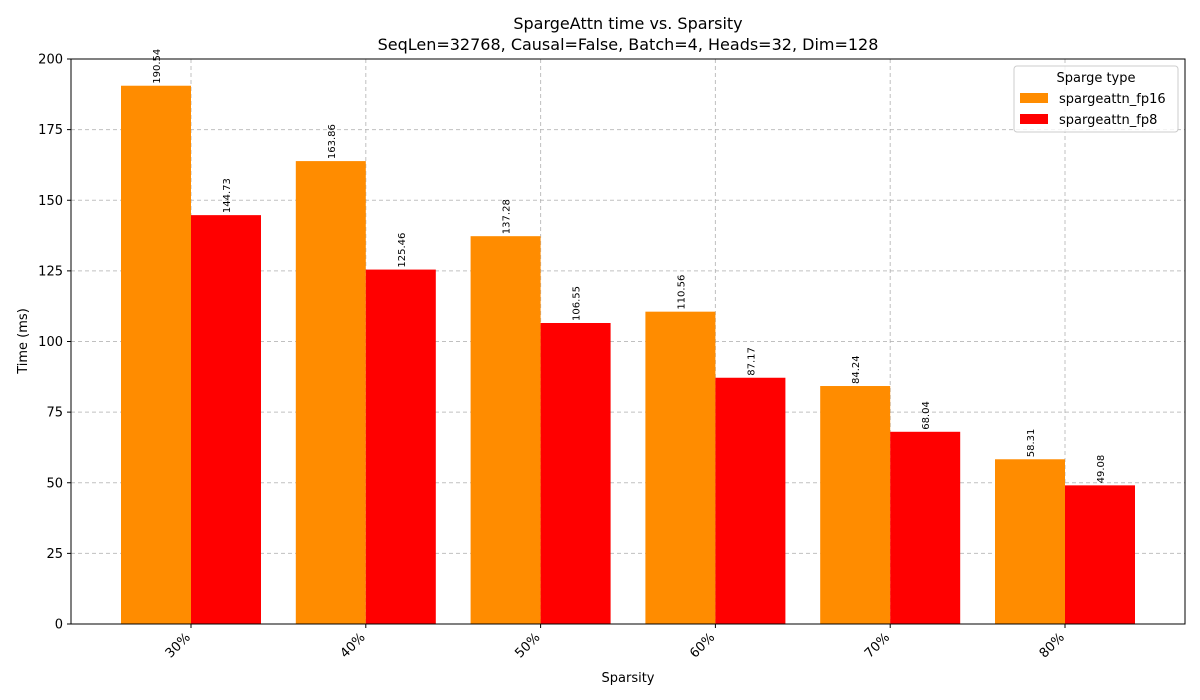 The height and width of the screenshot is (700, 1200). What do you see at coordinates (1034, 119) in the screenshot?
I see `legend-swatch-fp8` at bounding box center [1034, 119].